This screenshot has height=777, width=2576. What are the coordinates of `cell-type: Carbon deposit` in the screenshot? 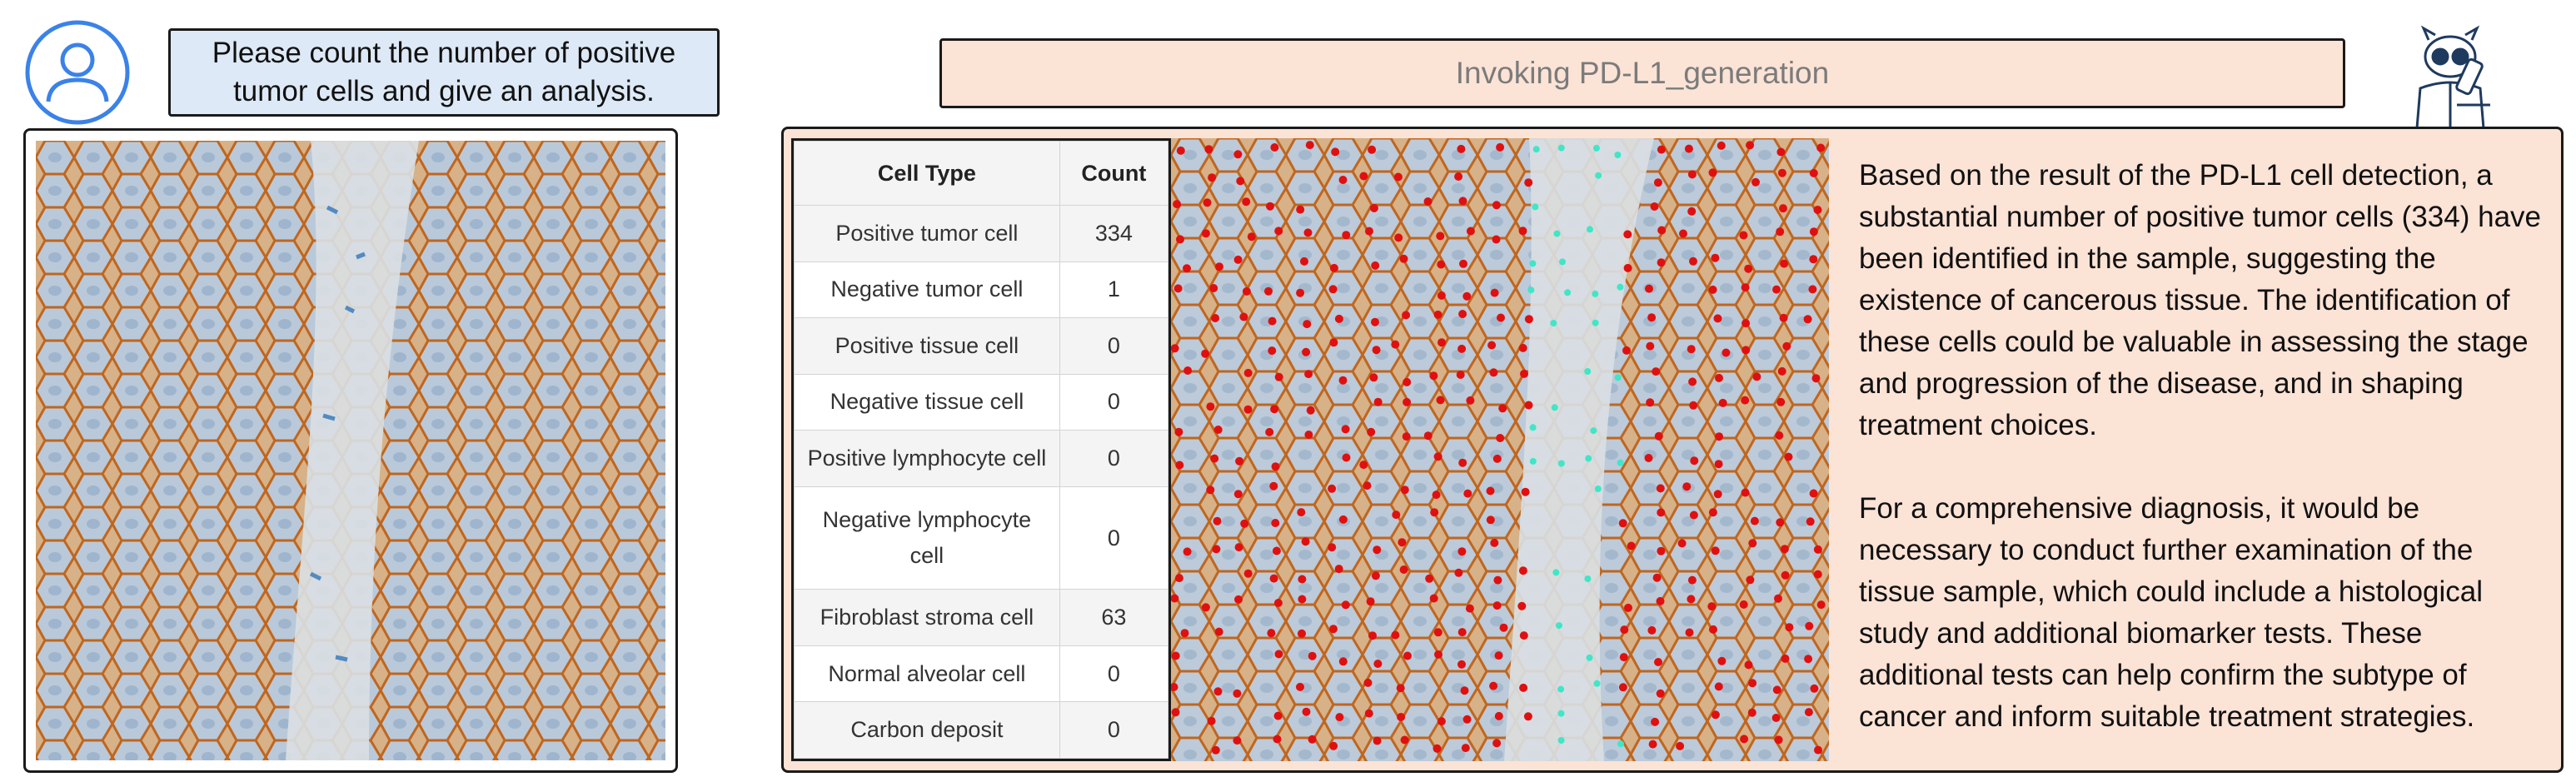 It's located at (927, 730).